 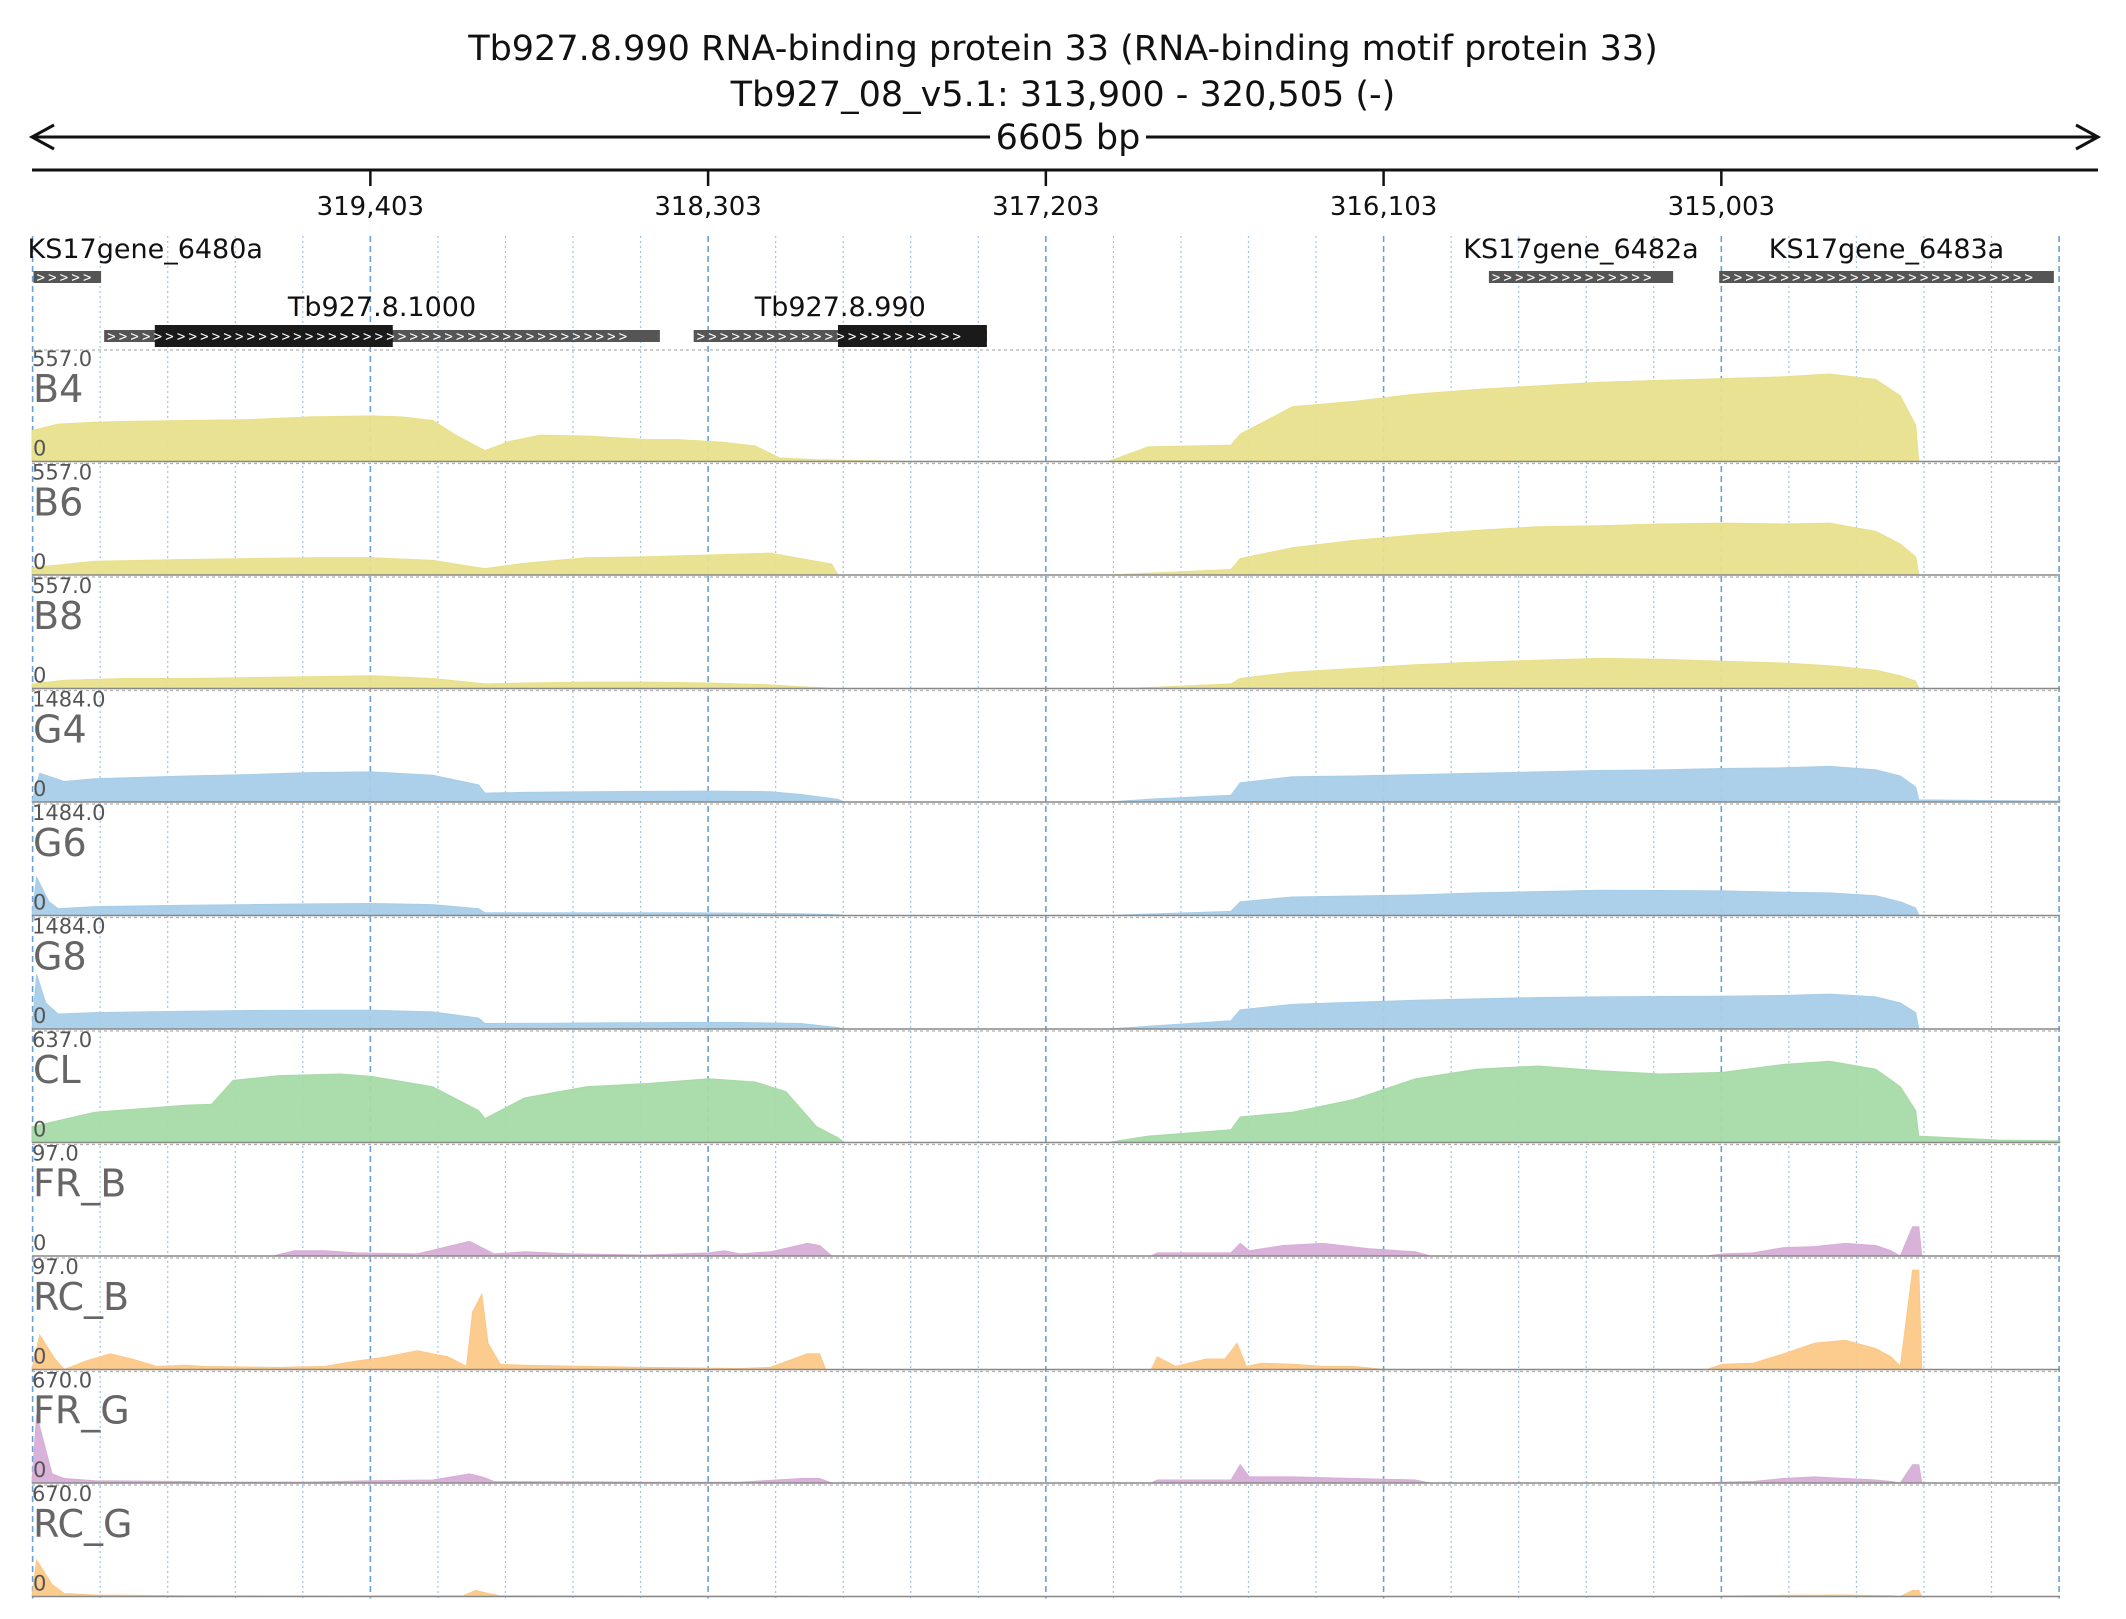 I want to click on x-axis: 319,403 318,303 317,203 316,103 315,003, so click(x=1046, y=196).